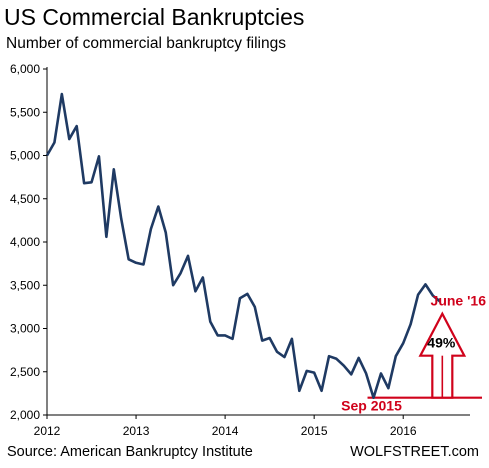 This screenshot has height=468, width=489. Describe the element at coordinates (25, 199) in the screenshot. I see `y-tick-label: 4,500` at that location.